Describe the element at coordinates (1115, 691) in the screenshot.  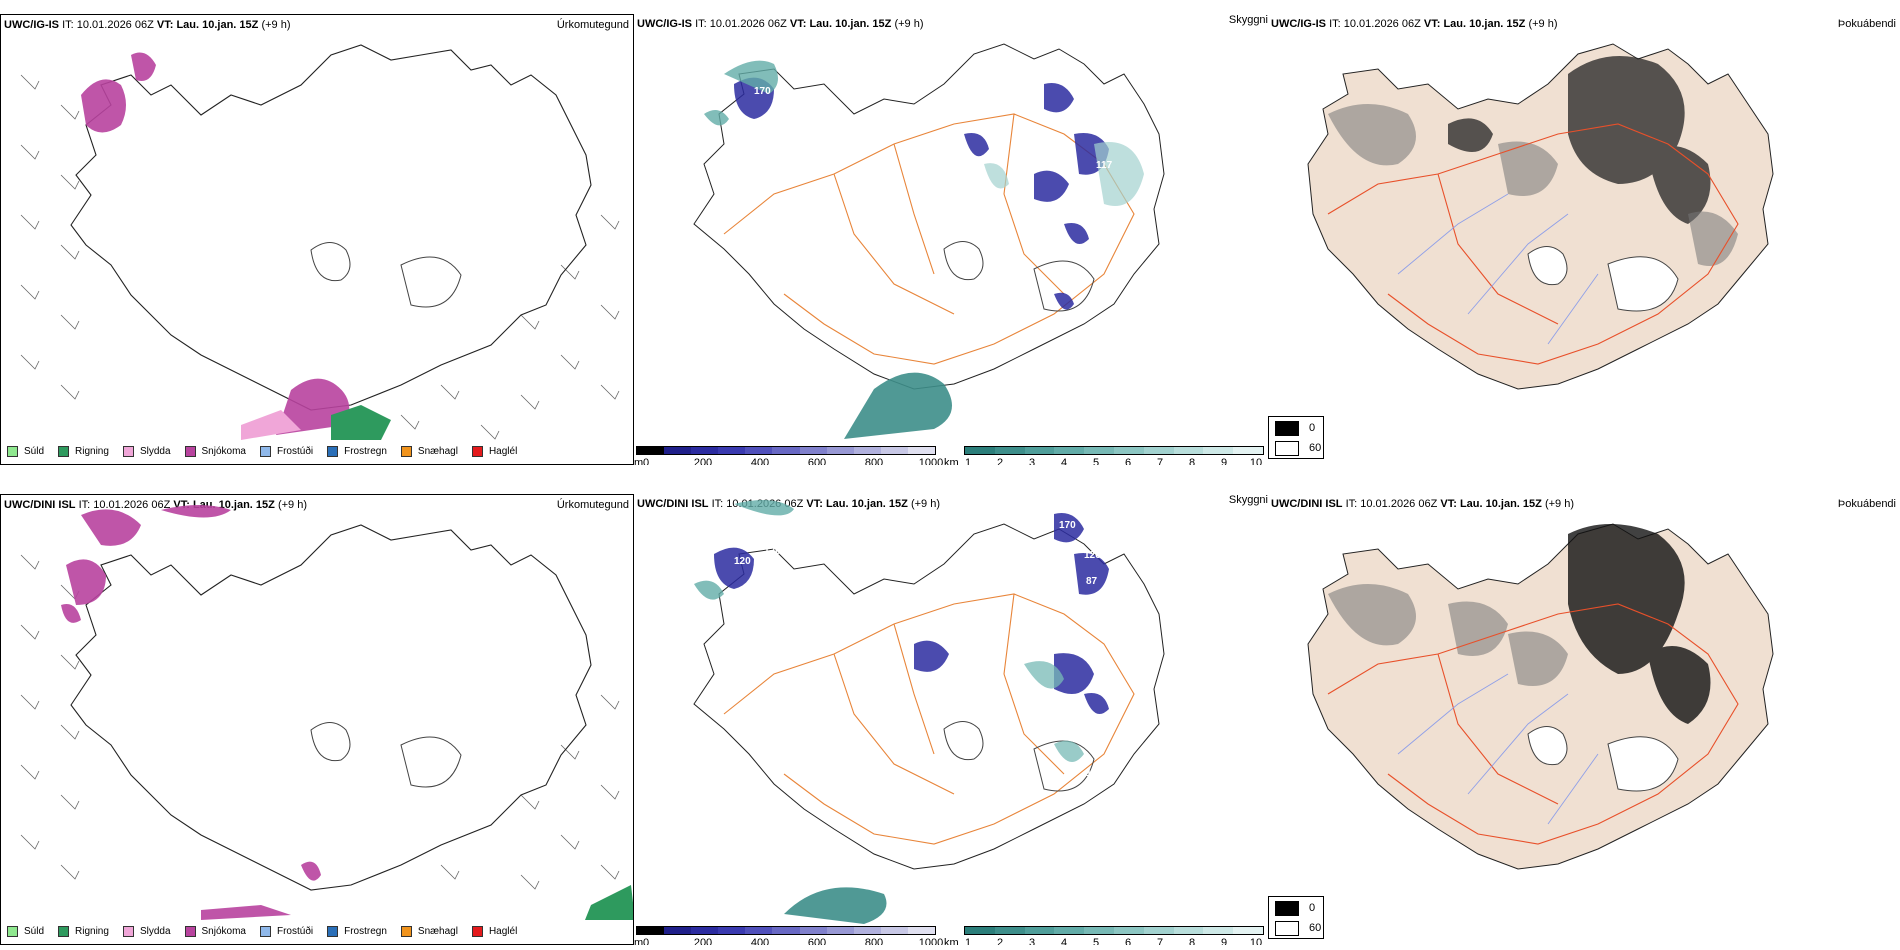
I see `vis-label: 34` at that location.